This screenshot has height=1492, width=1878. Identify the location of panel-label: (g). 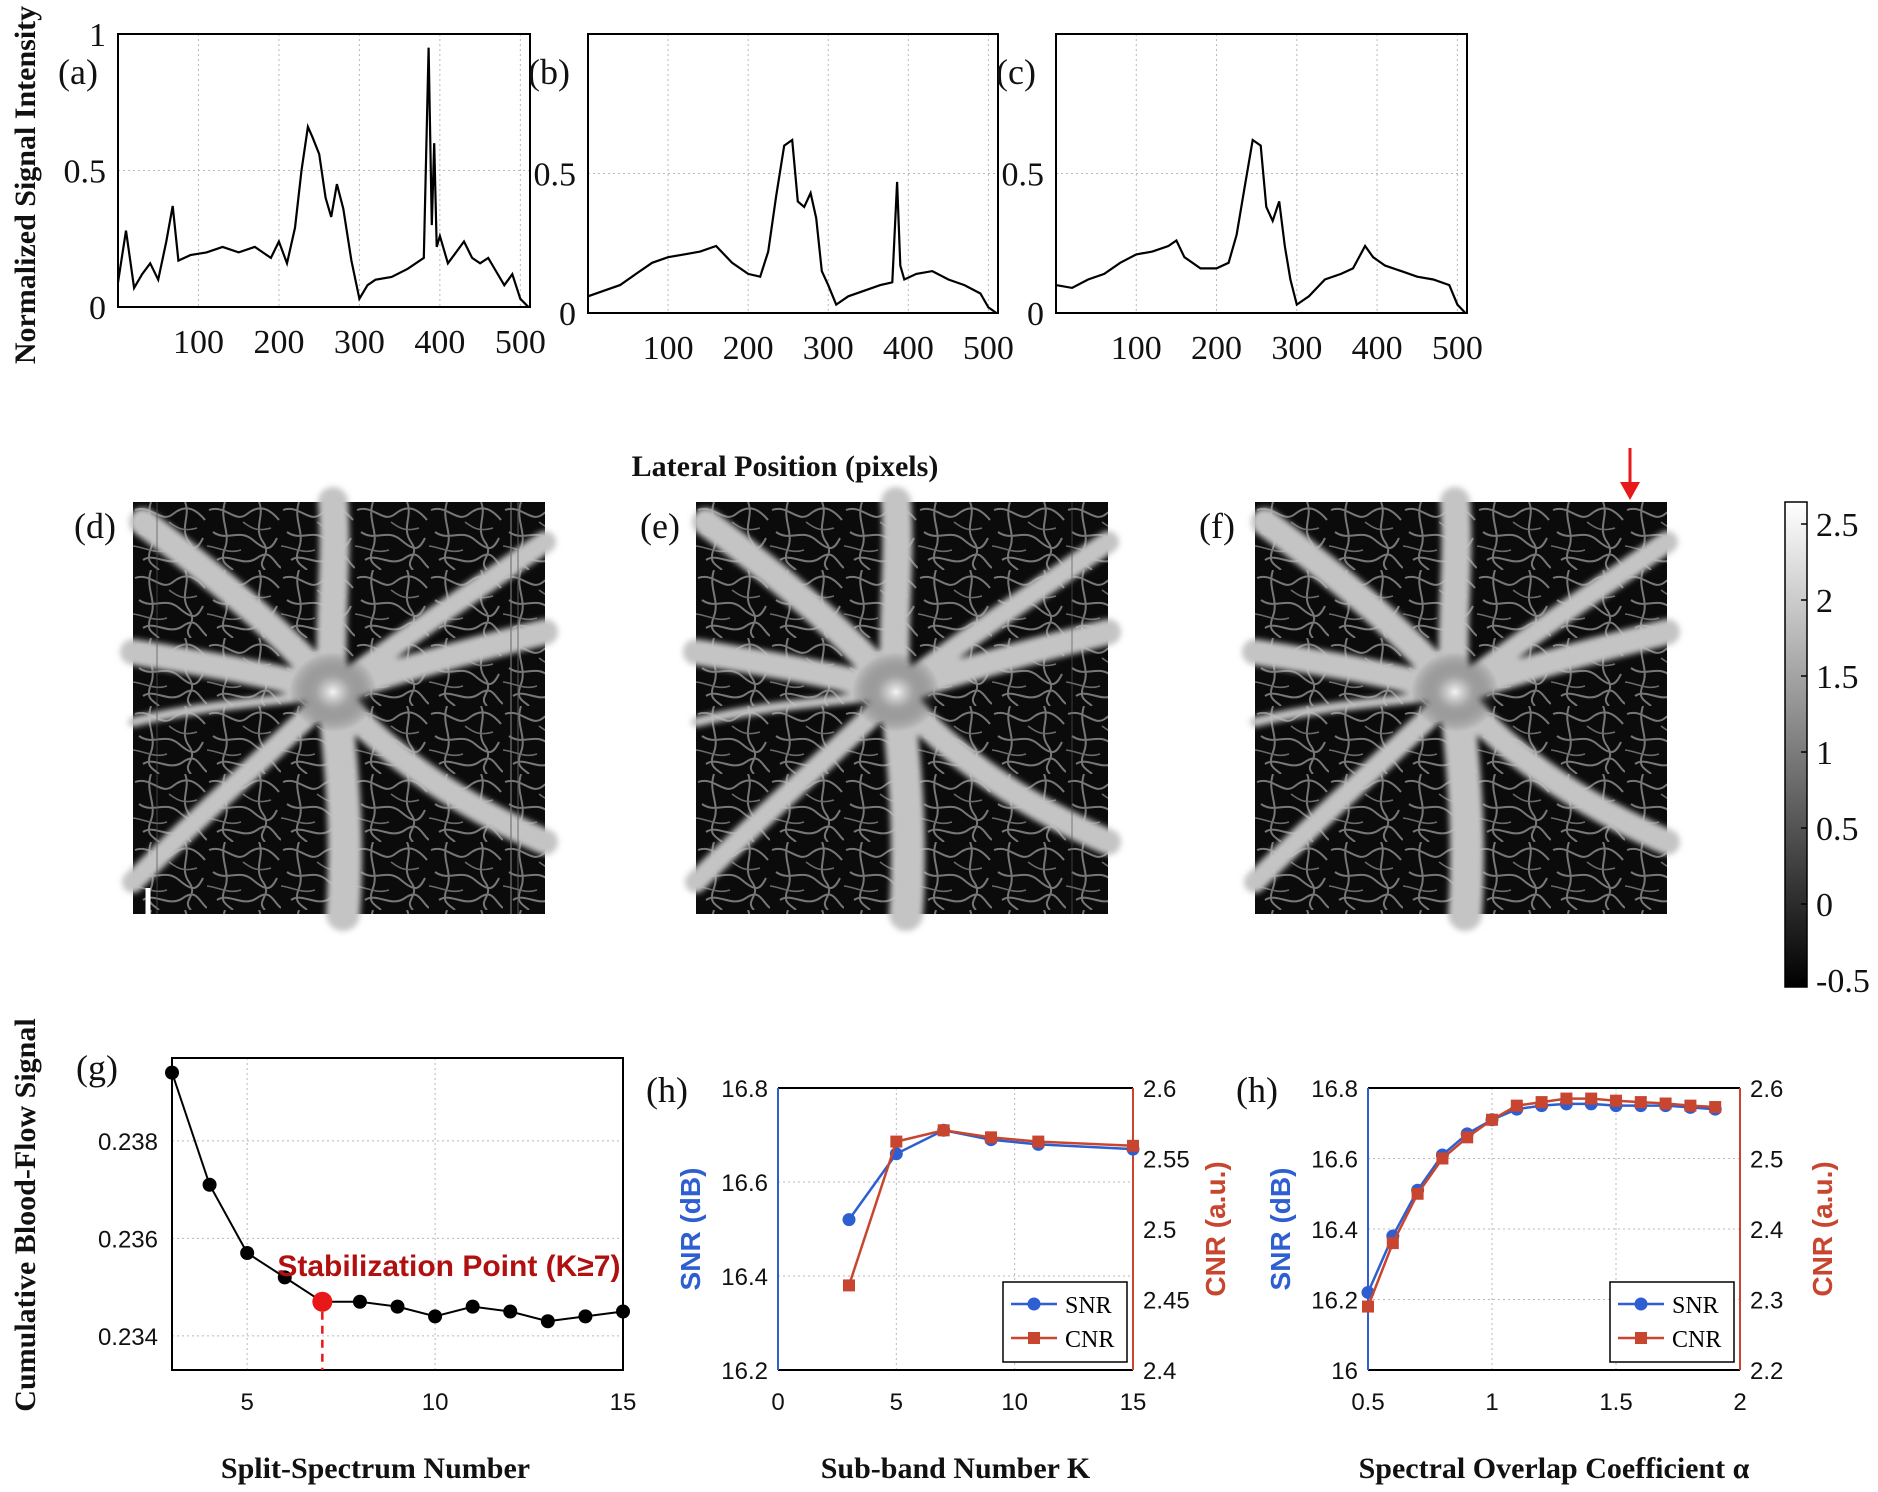
(97, 1068).